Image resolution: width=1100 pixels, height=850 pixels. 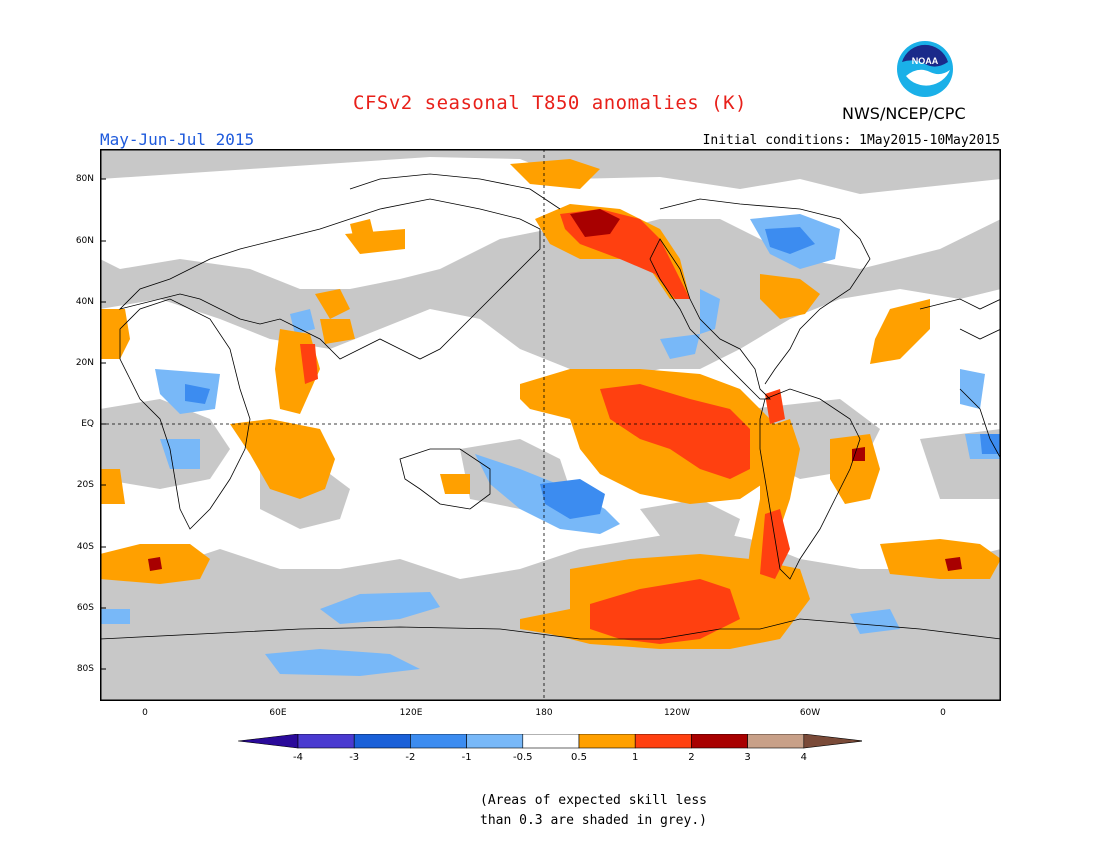 What do you see at coordinates (925, 69) in the screenshot?
I see `noaa-logo: NOAA` at bounding box center [925, 69].